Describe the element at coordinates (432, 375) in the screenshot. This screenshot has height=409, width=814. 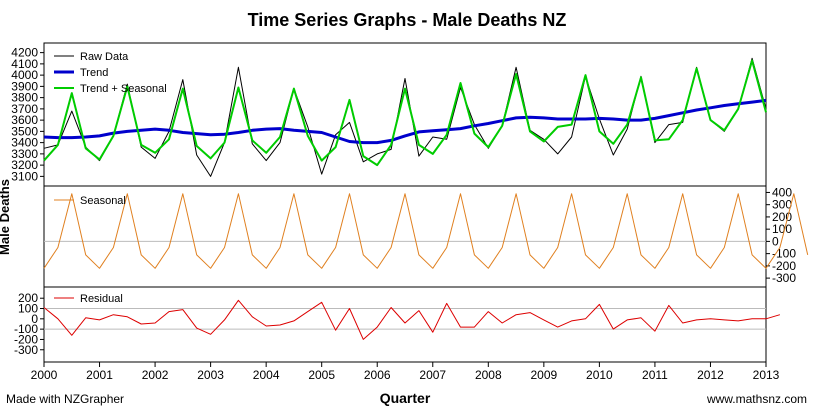
I see `x-tick-label: 2007` at that location.